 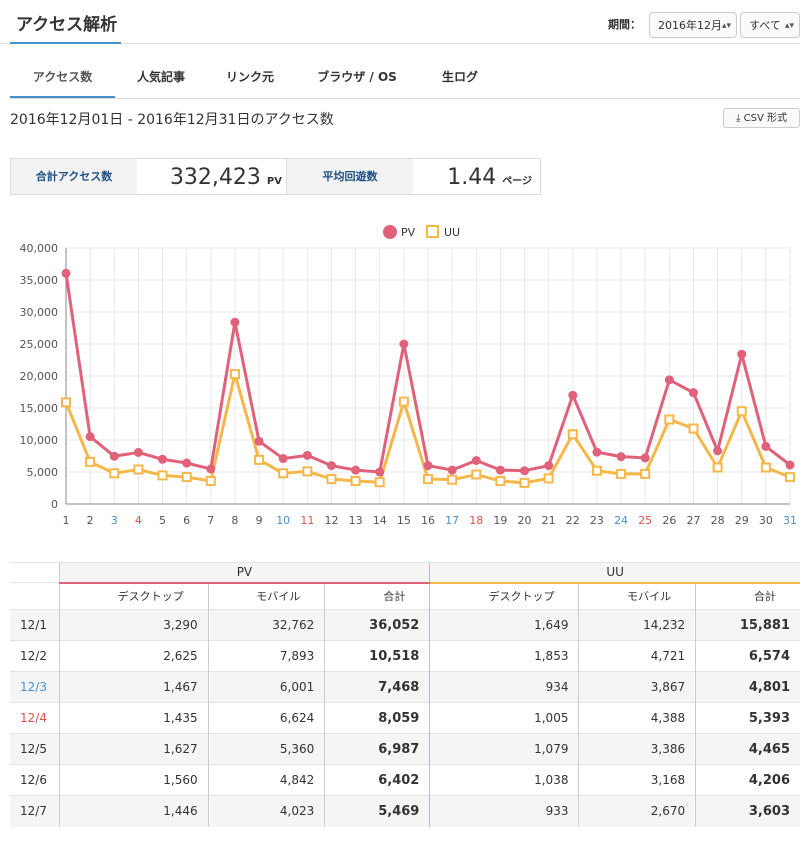 I want to click on x-tick-label: 7, so click(x=210, y=520).